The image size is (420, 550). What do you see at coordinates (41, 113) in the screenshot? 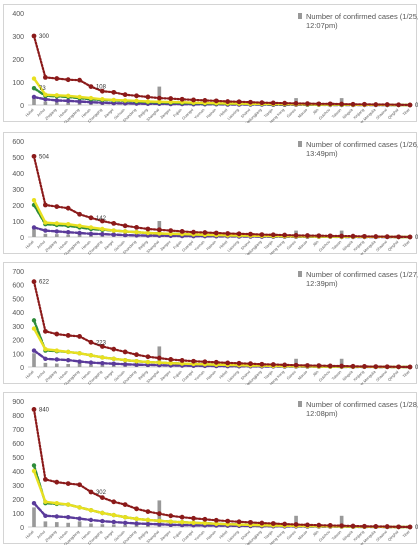
I see `x-tick-label: Anhui` at bounding box center [41, 113].